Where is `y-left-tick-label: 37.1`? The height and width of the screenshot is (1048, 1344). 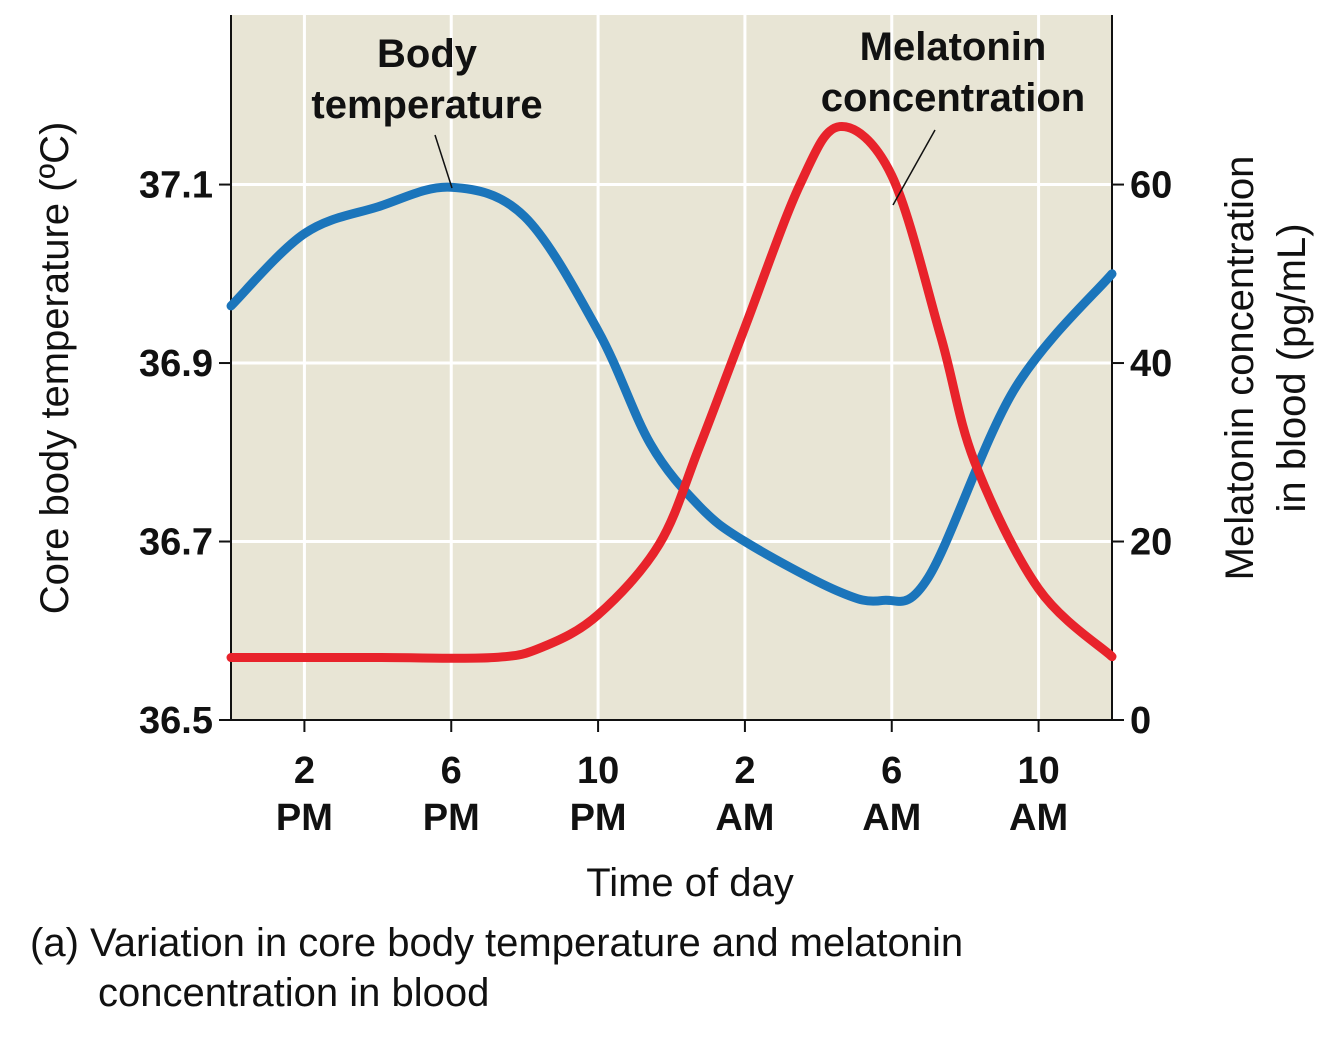 y-left-tick-label: 37.1 is located at coordinates (176, 186).